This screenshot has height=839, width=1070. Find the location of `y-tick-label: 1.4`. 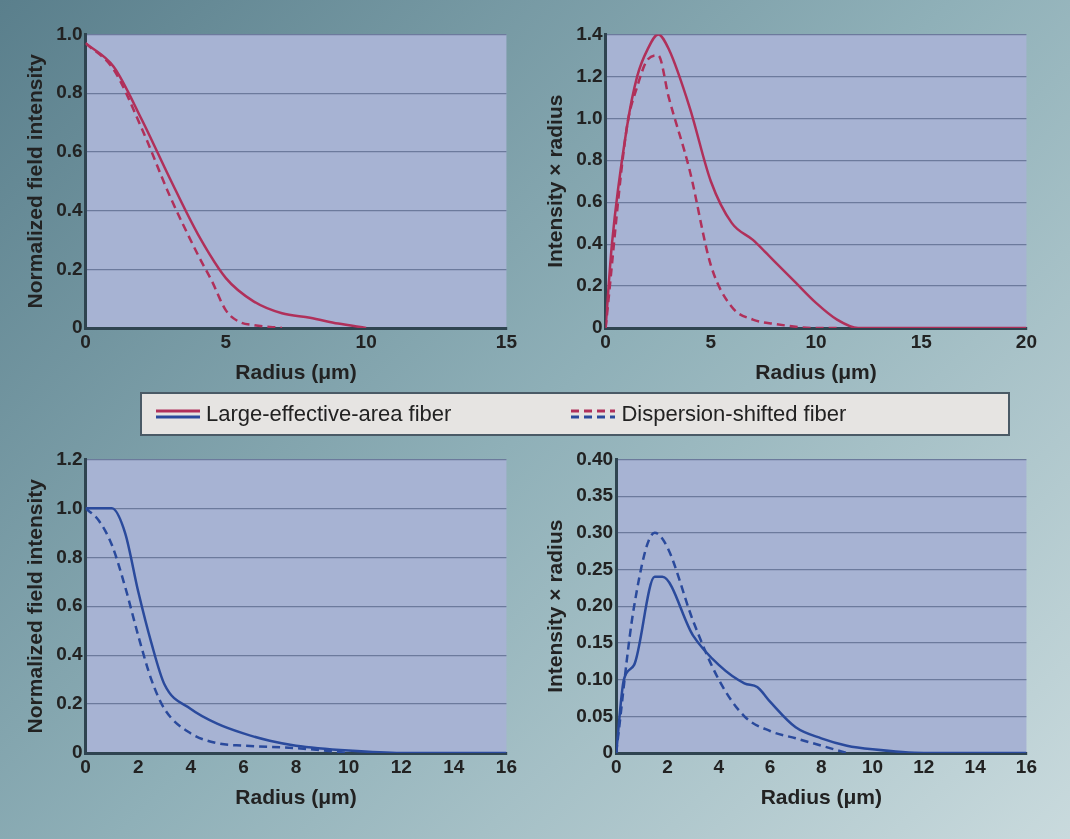

y-tick-label: 1.4 is located at coordinates (590, 33).